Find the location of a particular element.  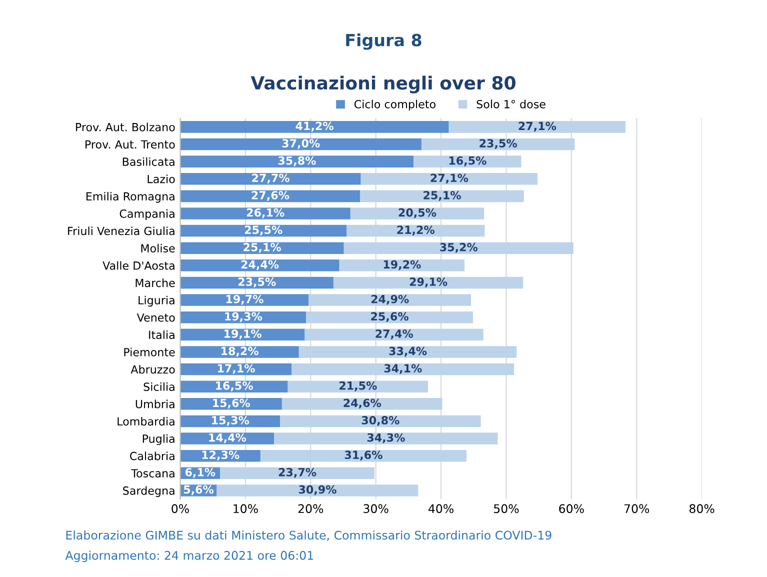

y-tick-label: Emilia Romagna is located at coordinates (130, 197).